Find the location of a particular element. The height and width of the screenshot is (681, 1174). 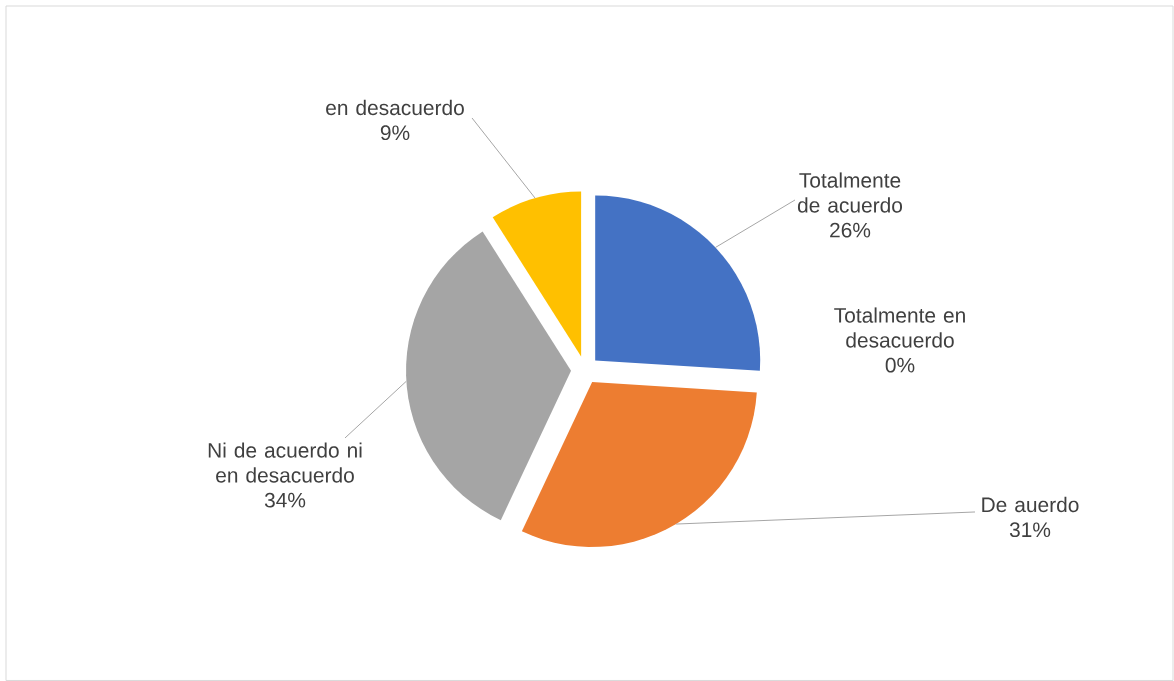

data-label: 9% is located at coordinates (395, 133).